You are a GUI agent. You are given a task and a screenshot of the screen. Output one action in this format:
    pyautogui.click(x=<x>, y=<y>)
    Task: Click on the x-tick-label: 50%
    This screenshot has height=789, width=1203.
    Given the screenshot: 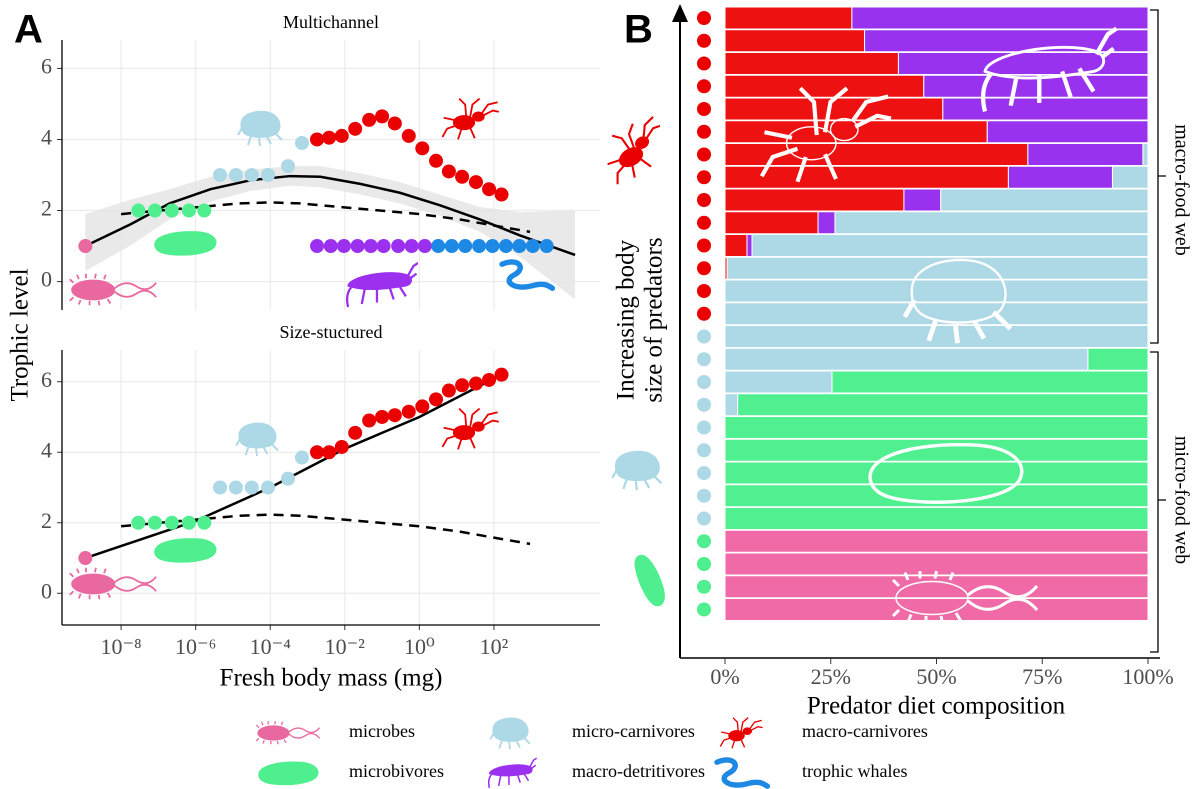 What is the action you would take?
    pyautogui.click(x=936, y=676)
    